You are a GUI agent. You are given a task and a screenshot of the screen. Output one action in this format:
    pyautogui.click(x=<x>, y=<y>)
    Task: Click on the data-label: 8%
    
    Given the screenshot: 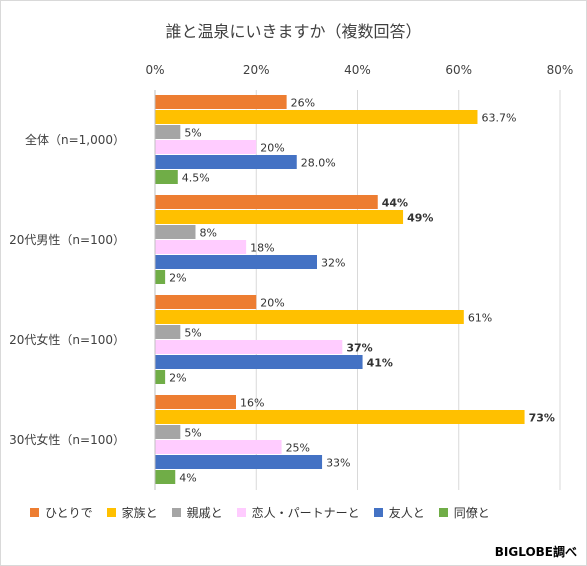 What is the action you would take?
    pyautogui.click(x=208, y=233)
    